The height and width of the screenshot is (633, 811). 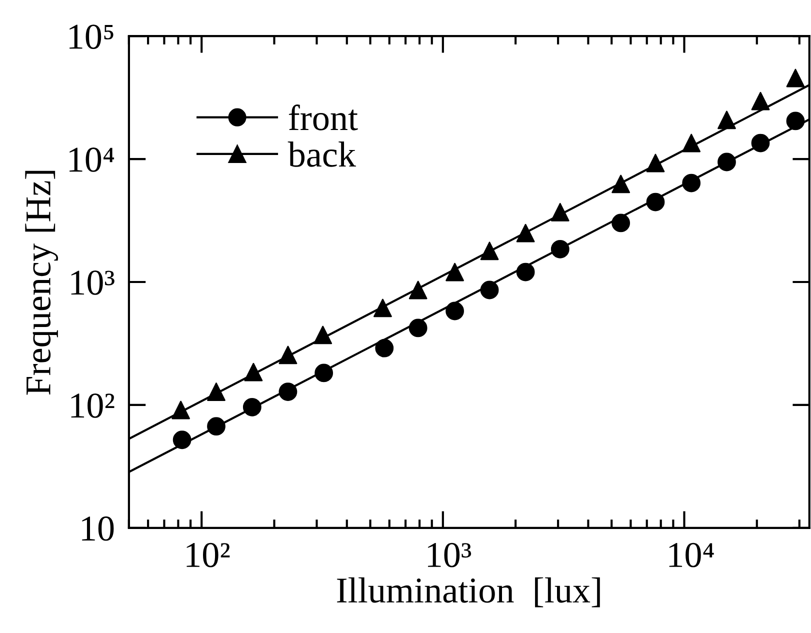 I want to click on x-tick-label: 10⁴, so click(x=691, y=555).